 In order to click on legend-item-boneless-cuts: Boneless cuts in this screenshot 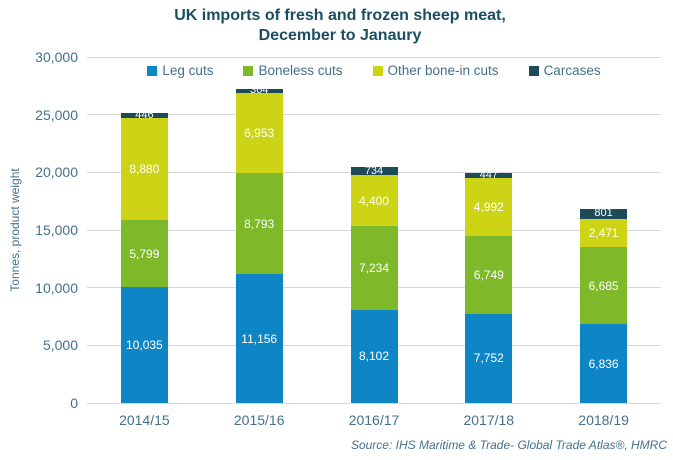, I will do `click(293, 70)`.